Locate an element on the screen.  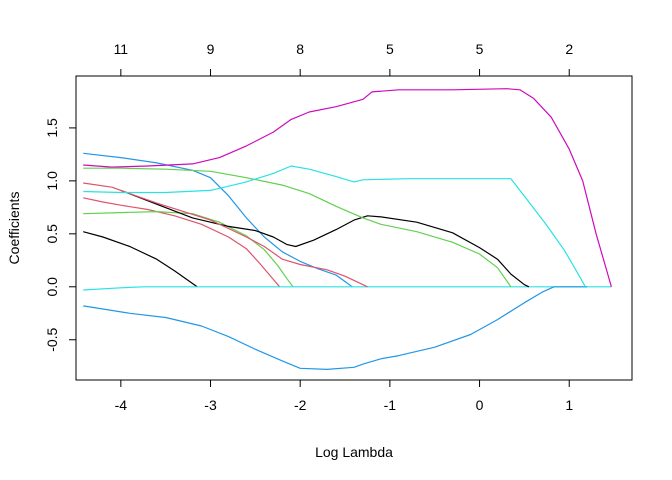
x-tick-label: 1 is located at coordinates (569, 405).